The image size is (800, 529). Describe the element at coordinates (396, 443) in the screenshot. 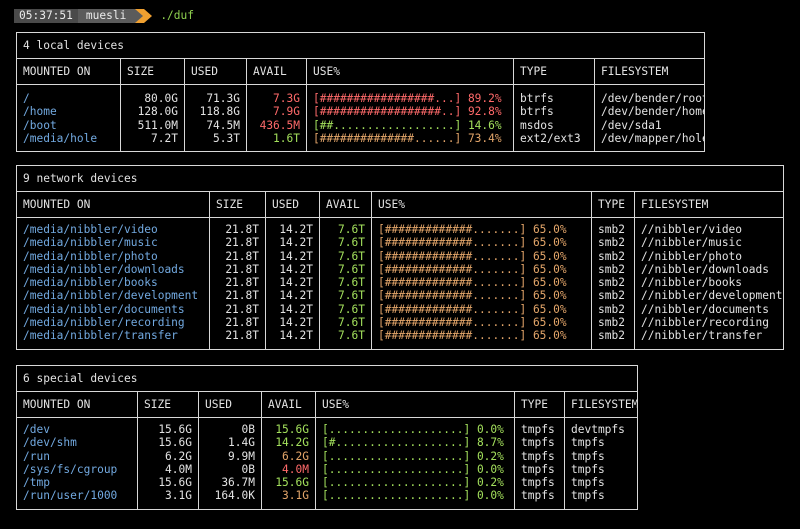

I see `usage-bar: [#...................]` at that location.